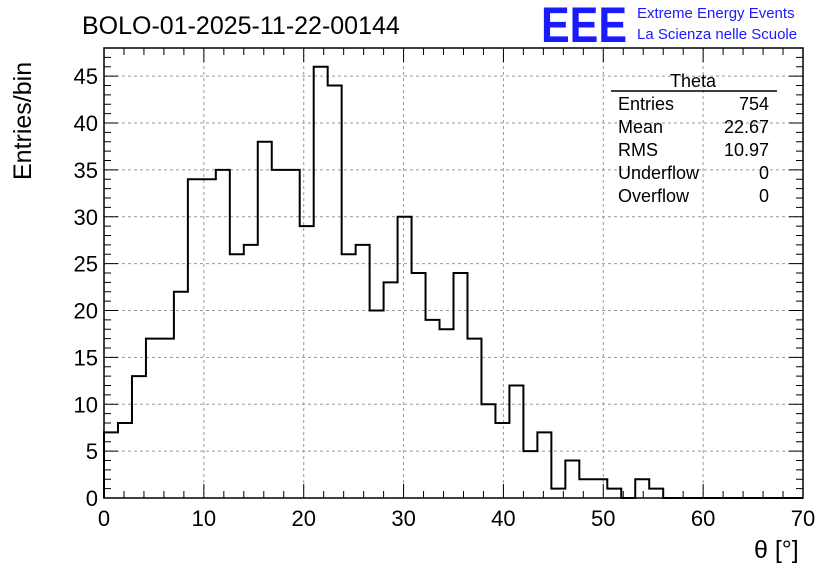  What do you see at coordinates (746, 127) in the screenshot?
I see `stats-row-value: 22.67` at bounding box center [746, 127].